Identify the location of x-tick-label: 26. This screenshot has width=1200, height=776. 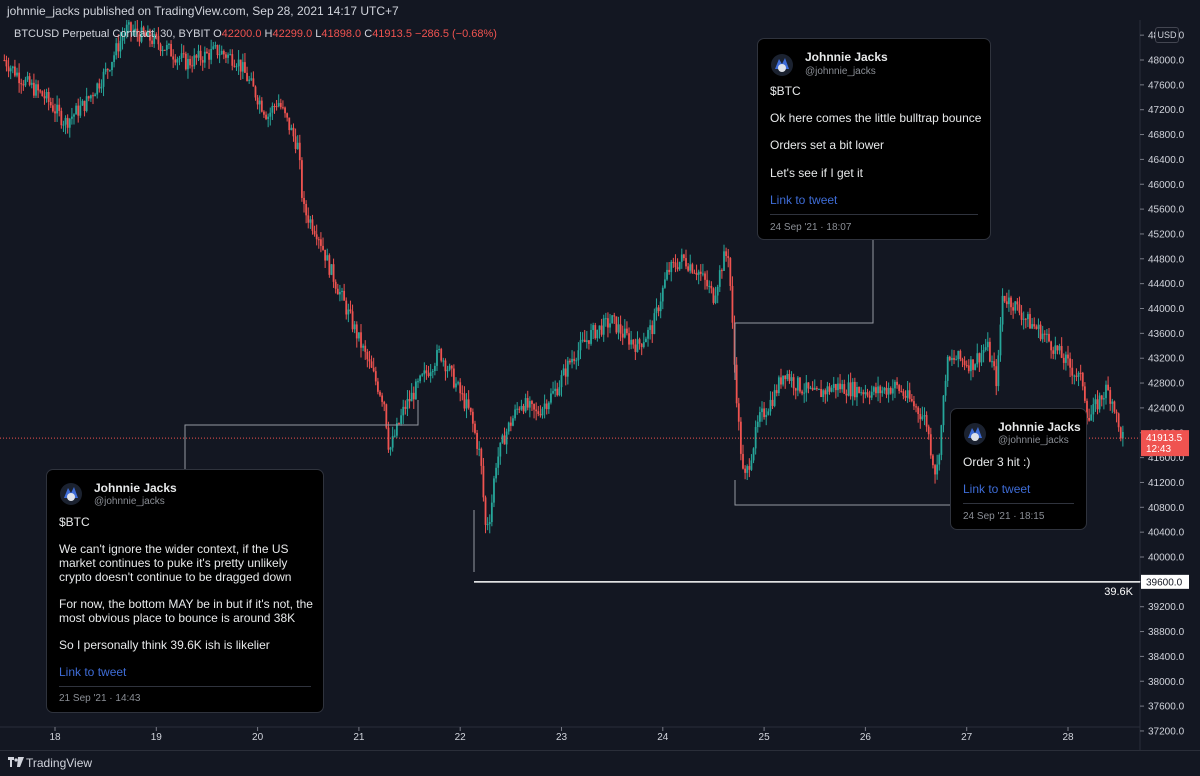
(866, 737).